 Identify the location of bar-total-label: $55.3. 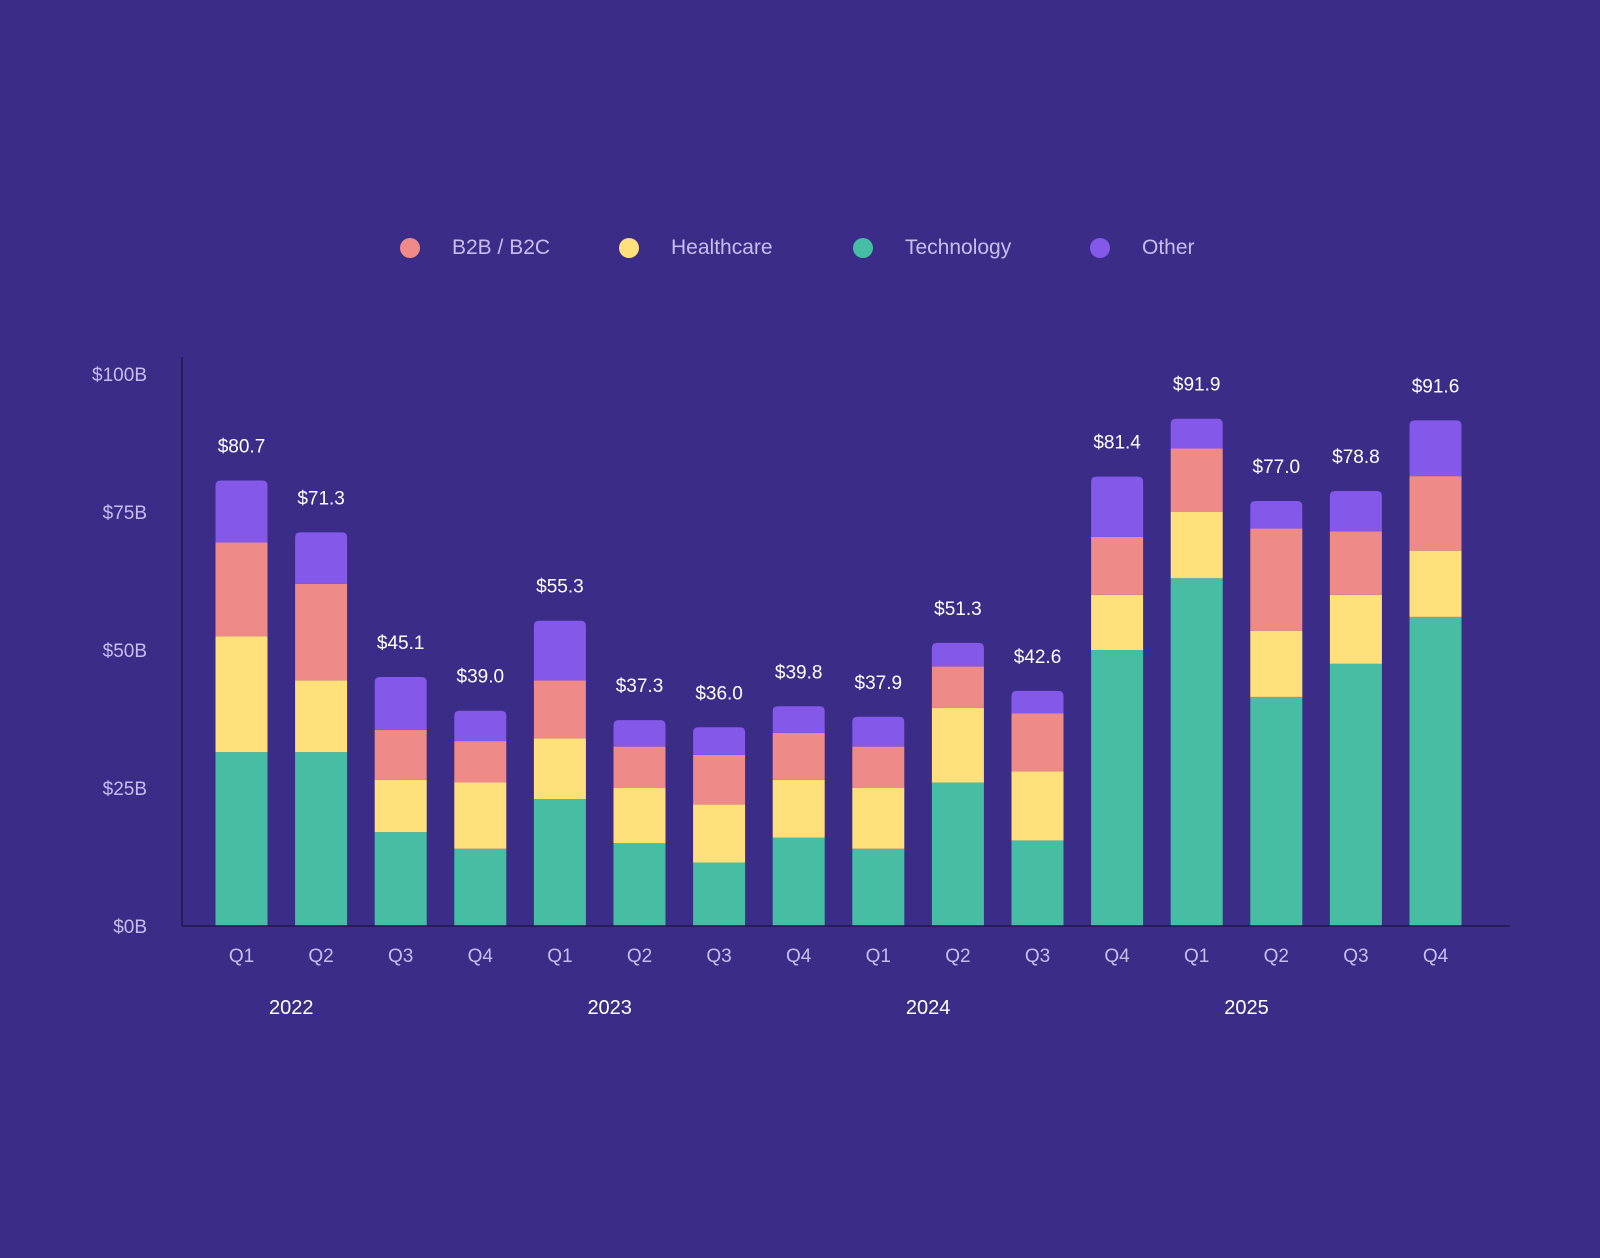
(560, 587).